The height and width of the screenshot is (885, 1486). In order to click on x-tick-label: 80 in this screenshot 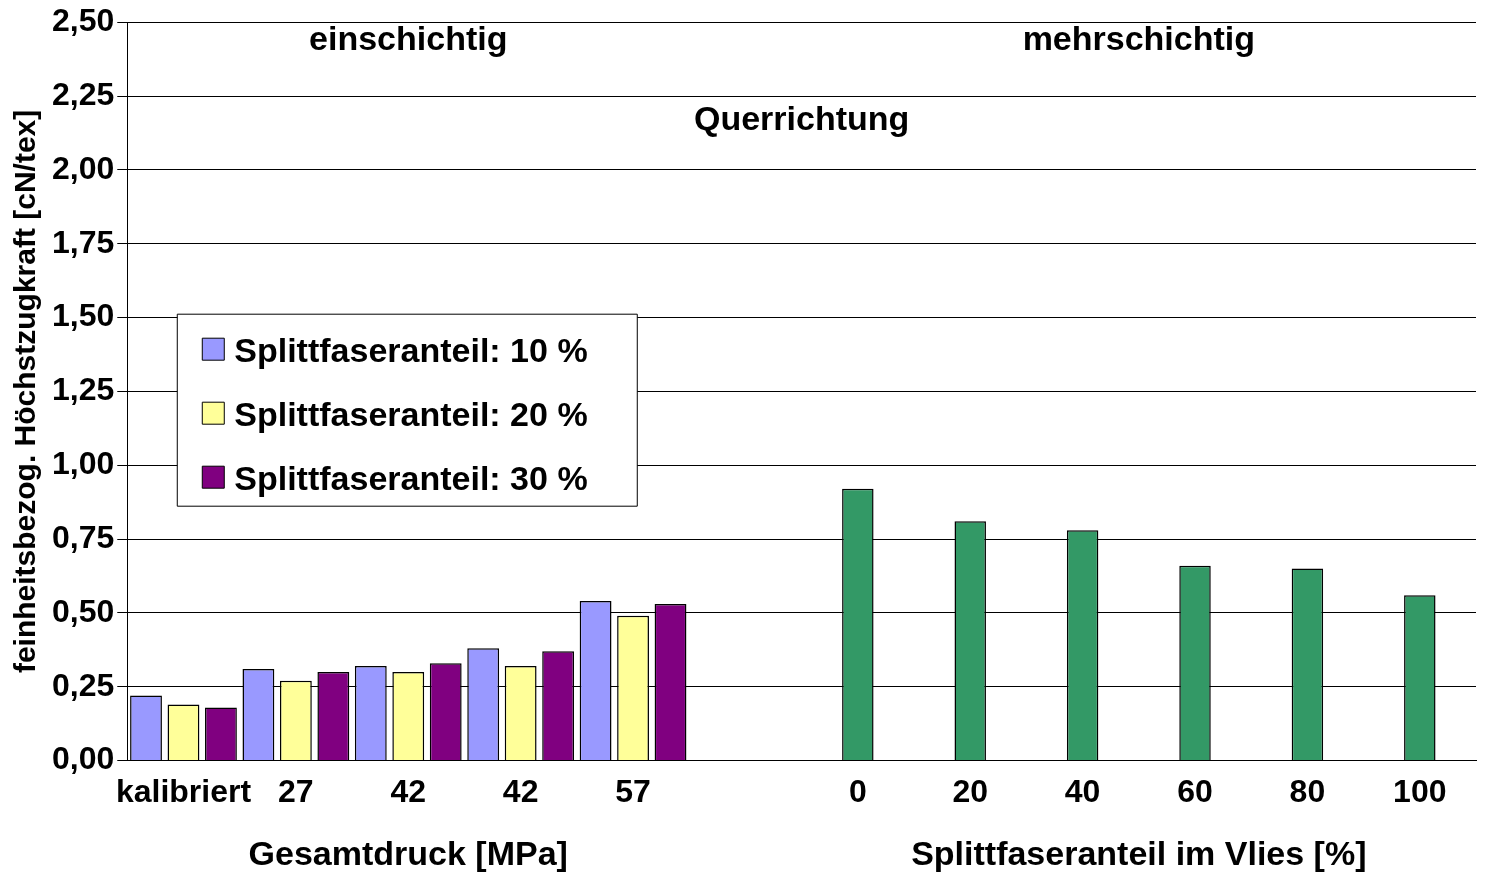, I will do `click(1307, 790)`.